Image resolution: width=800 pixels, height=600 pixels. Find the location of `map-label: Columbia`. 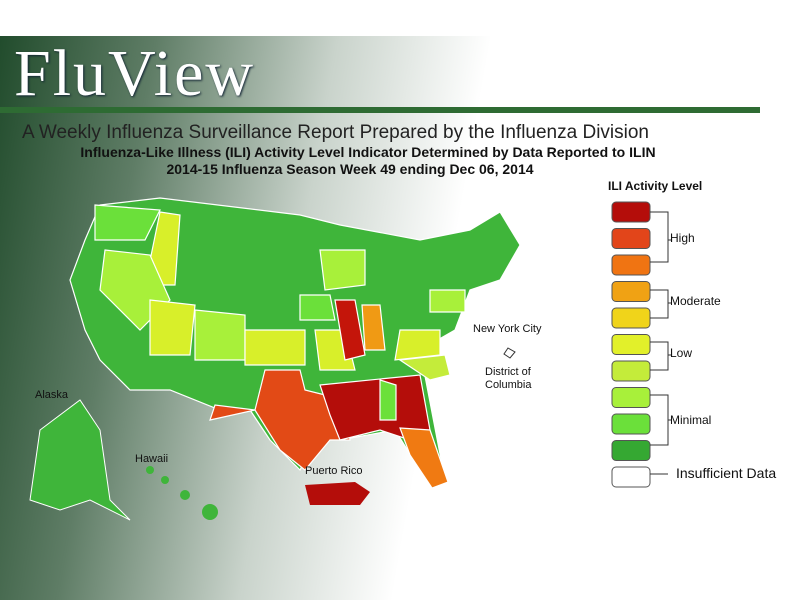

map-label: Columbia is located at coordinates (508, 385).